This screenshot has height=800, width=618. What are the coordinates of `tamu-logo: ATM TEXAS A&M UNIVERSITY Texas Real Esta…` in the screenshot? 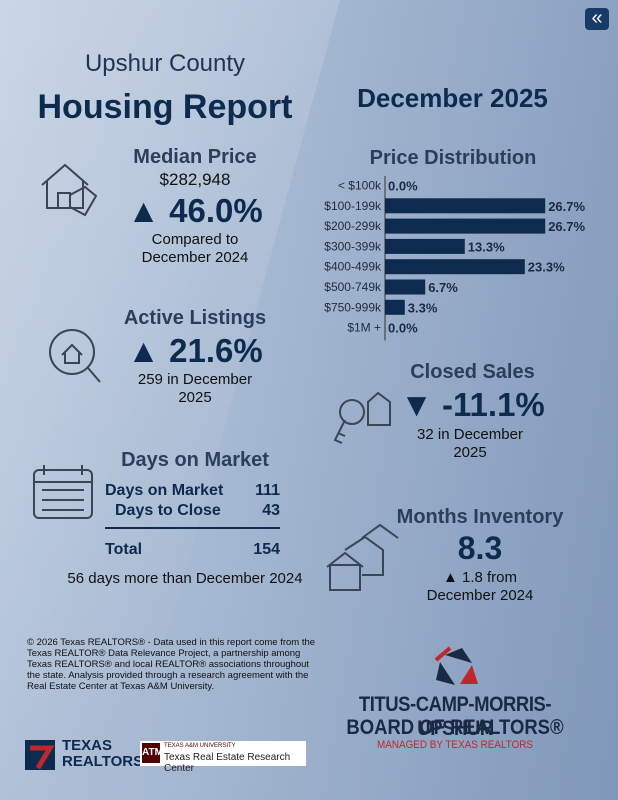 It's located at (223, 757).